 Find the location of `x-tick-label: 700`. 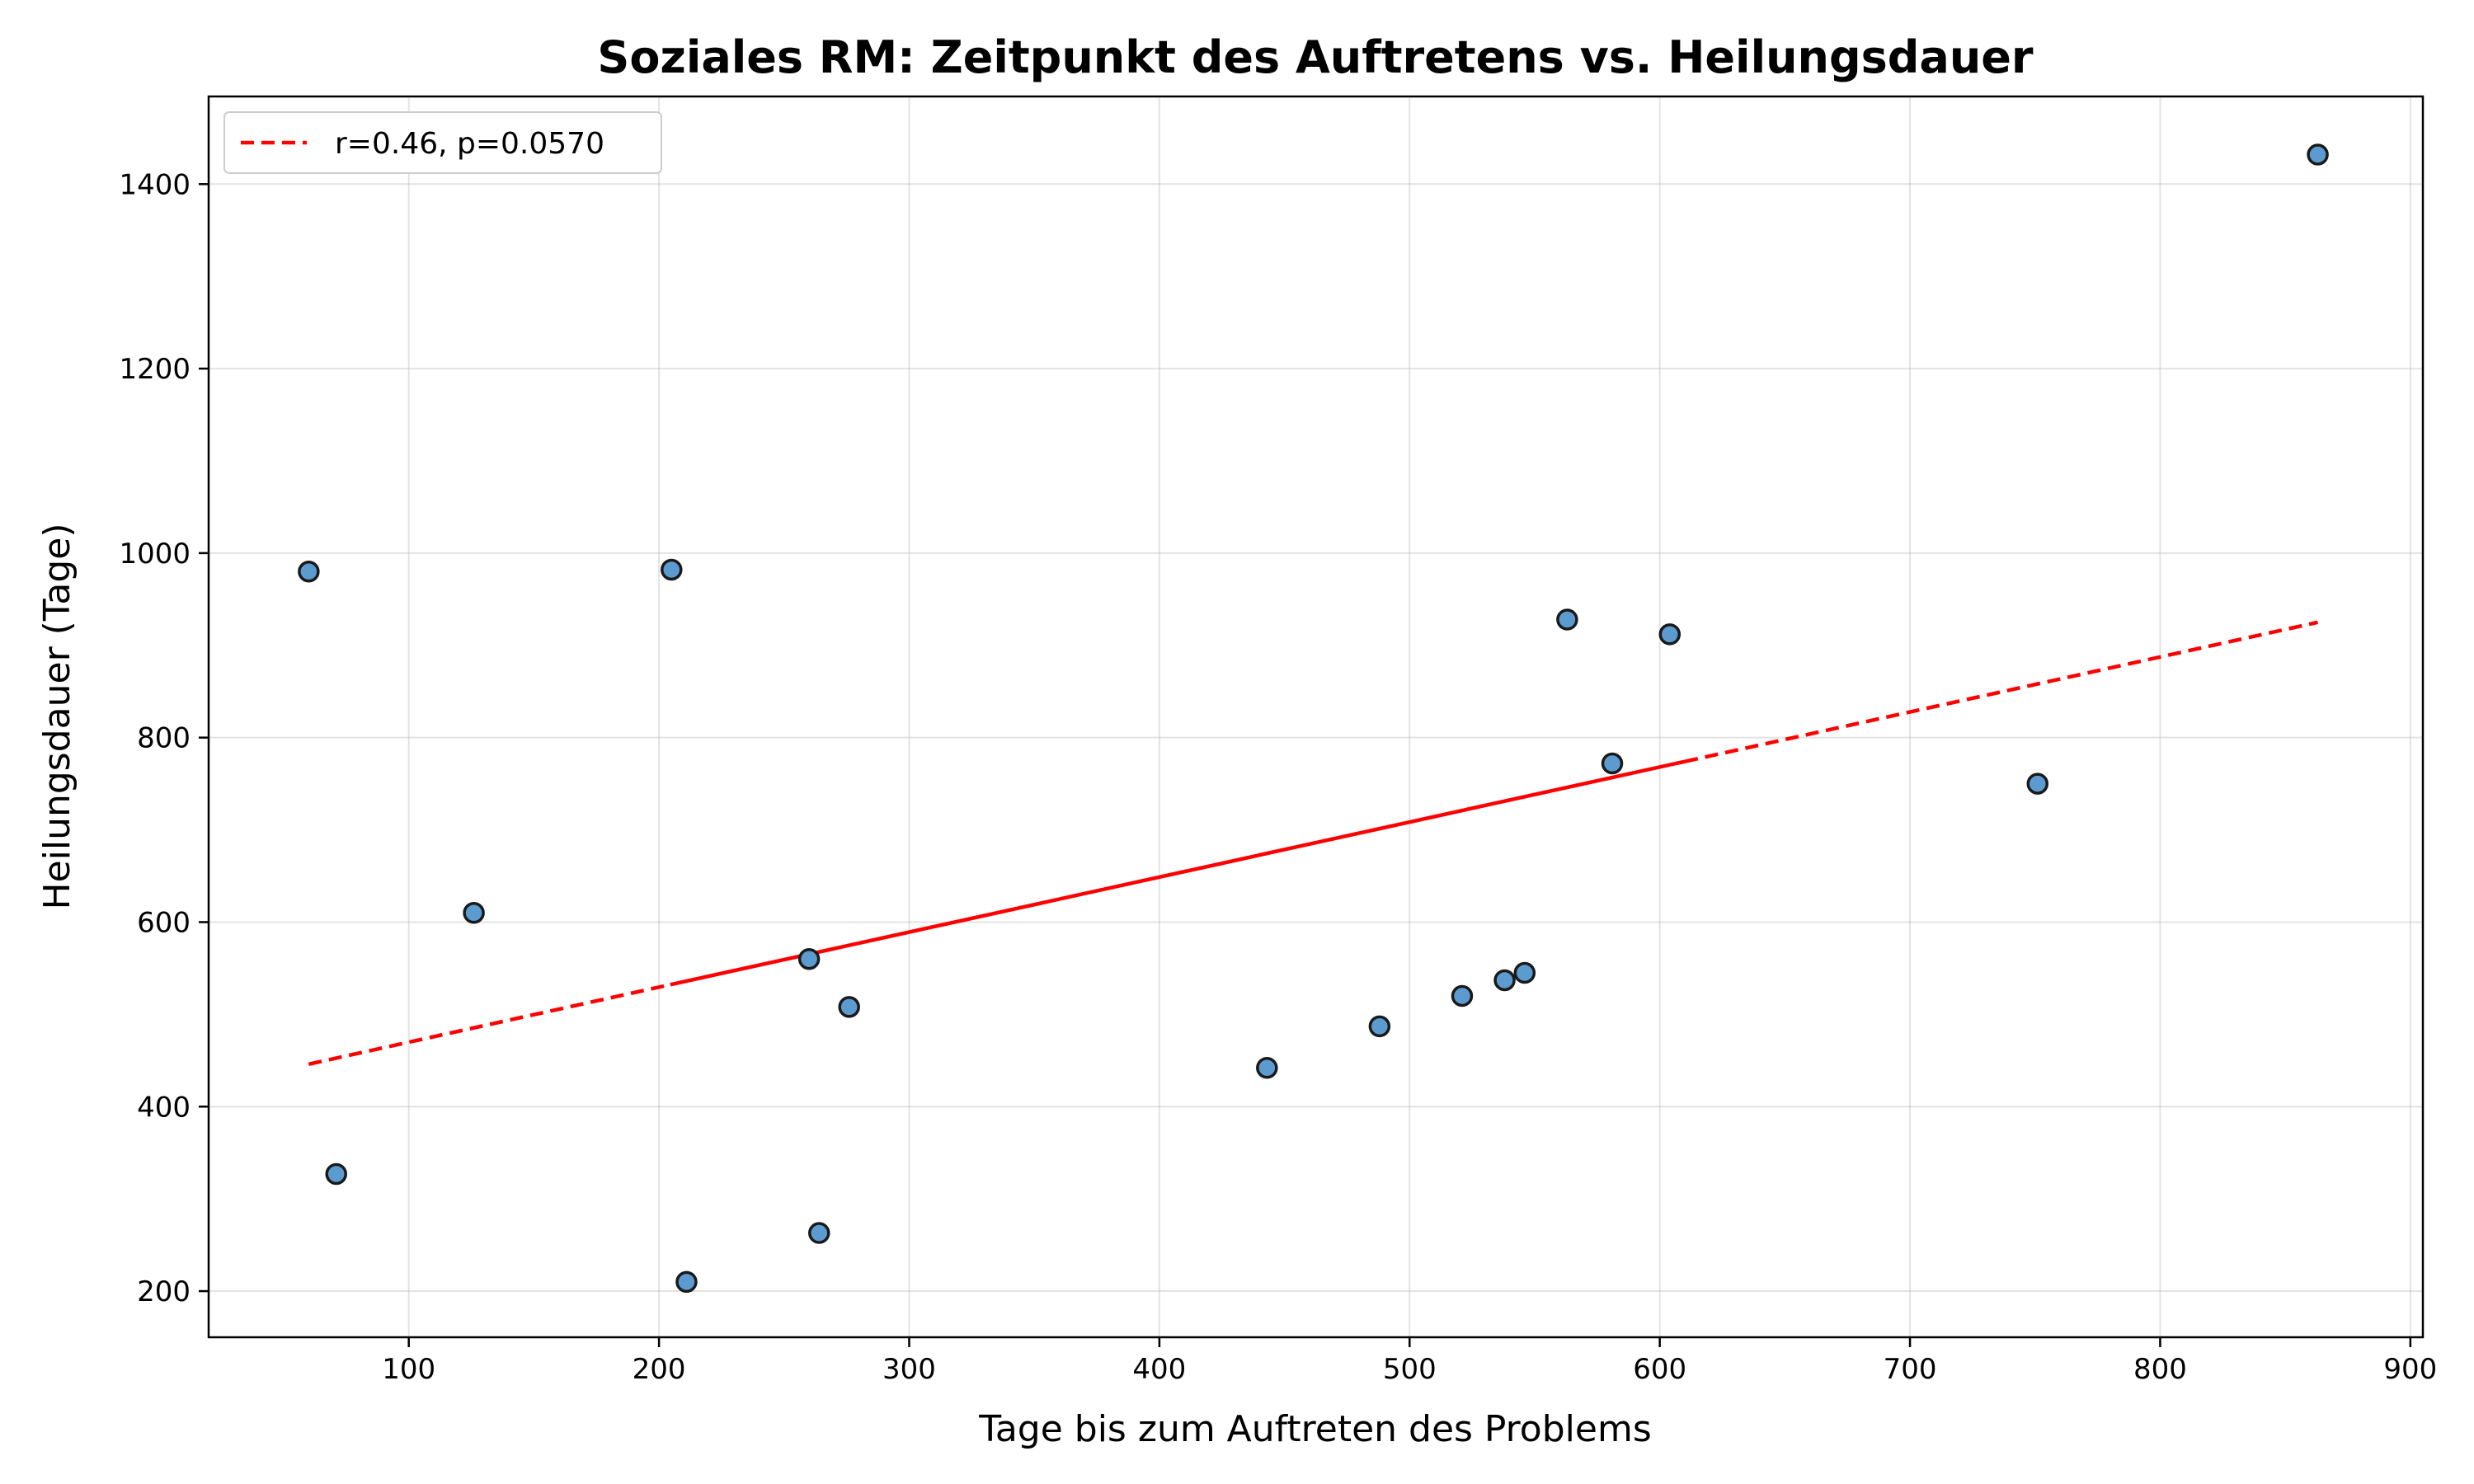

x-tick-label: 700 is located at coordinates (1910, 1369).